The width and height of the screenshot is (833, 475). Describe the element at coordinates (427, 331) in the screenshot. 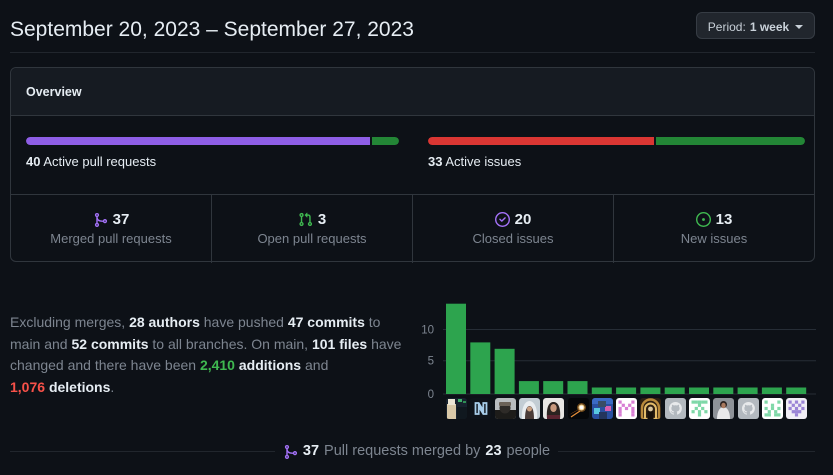

I see `svg-text: 10` at that location.